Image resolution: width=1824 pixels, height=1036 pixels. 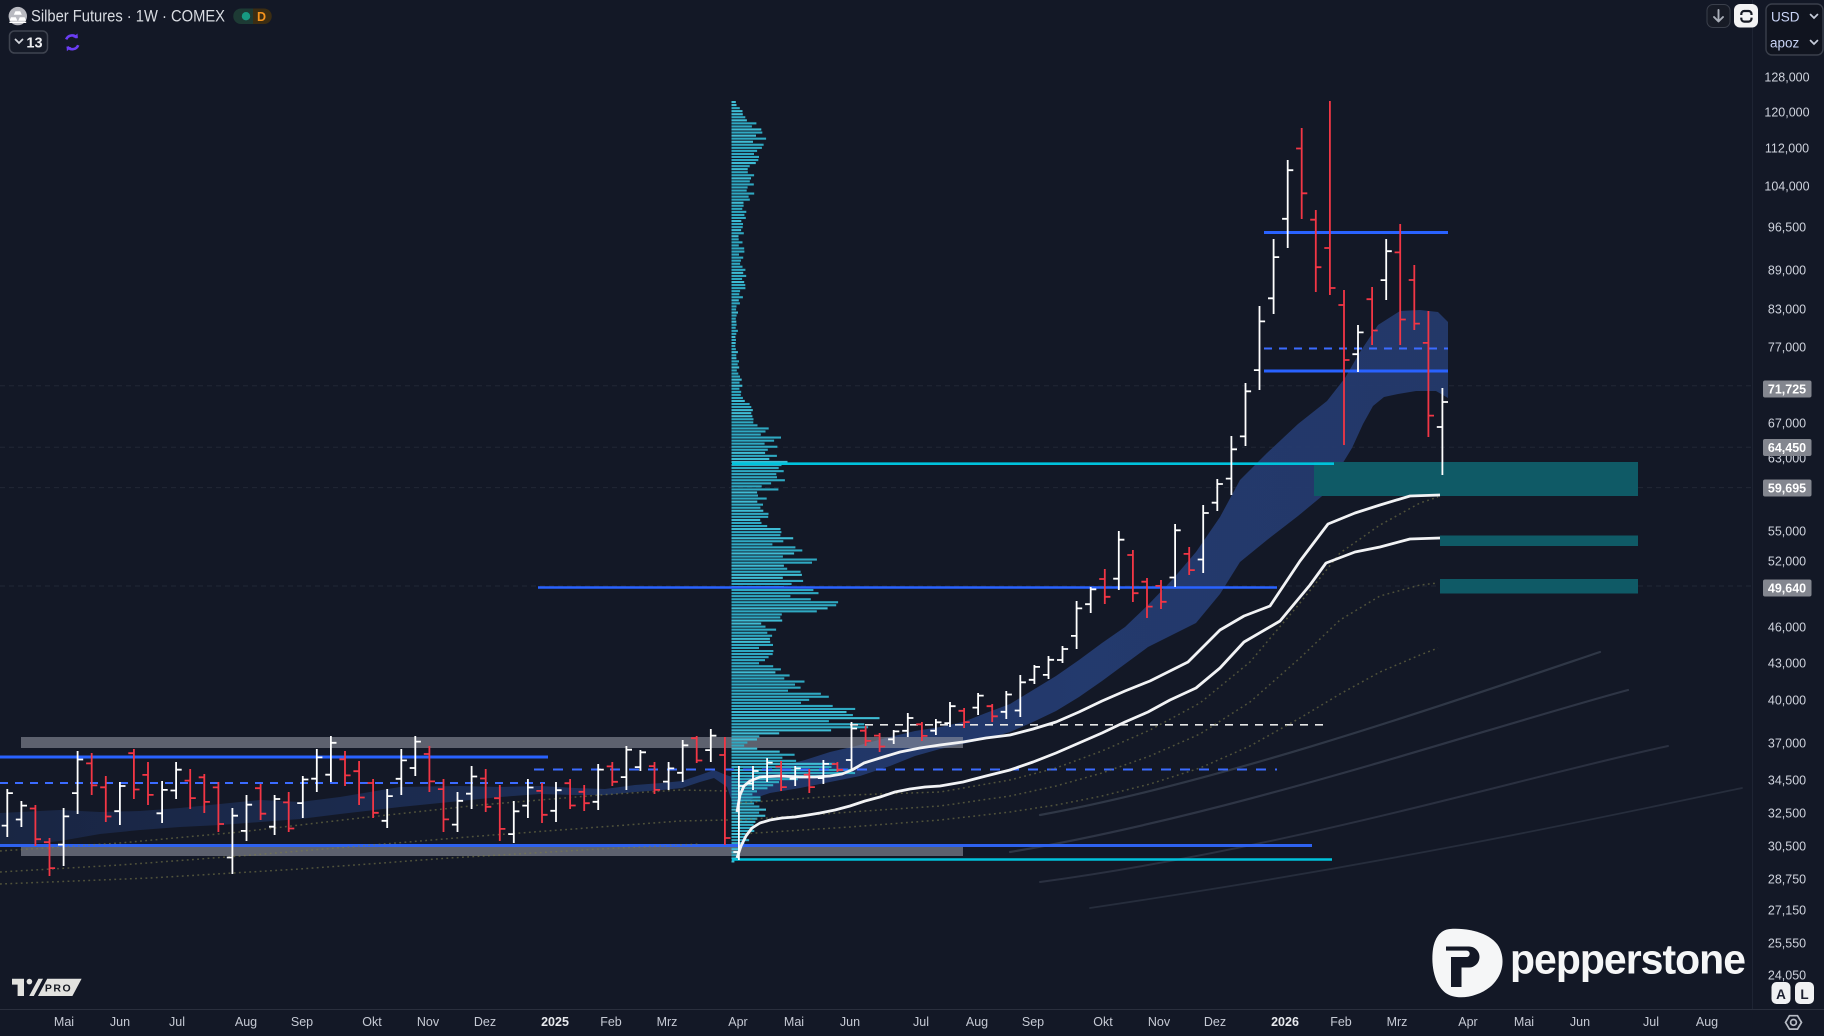 I want to click on svg-text: 49,640, so click(x=1787, y=589).